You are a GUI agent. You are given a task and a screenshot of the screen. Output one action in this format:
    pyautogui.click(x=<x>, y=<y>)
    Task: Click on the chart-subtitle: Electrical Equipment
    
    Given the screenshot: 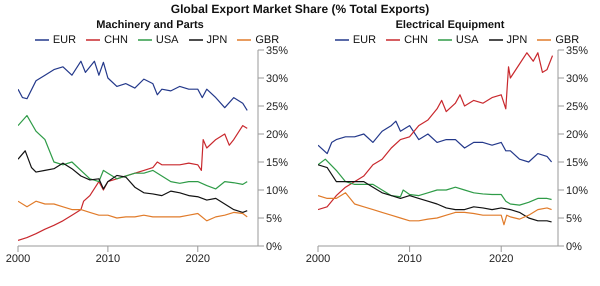 What is the action you would take?
    pyautogui.click(x=450, y=25)
    